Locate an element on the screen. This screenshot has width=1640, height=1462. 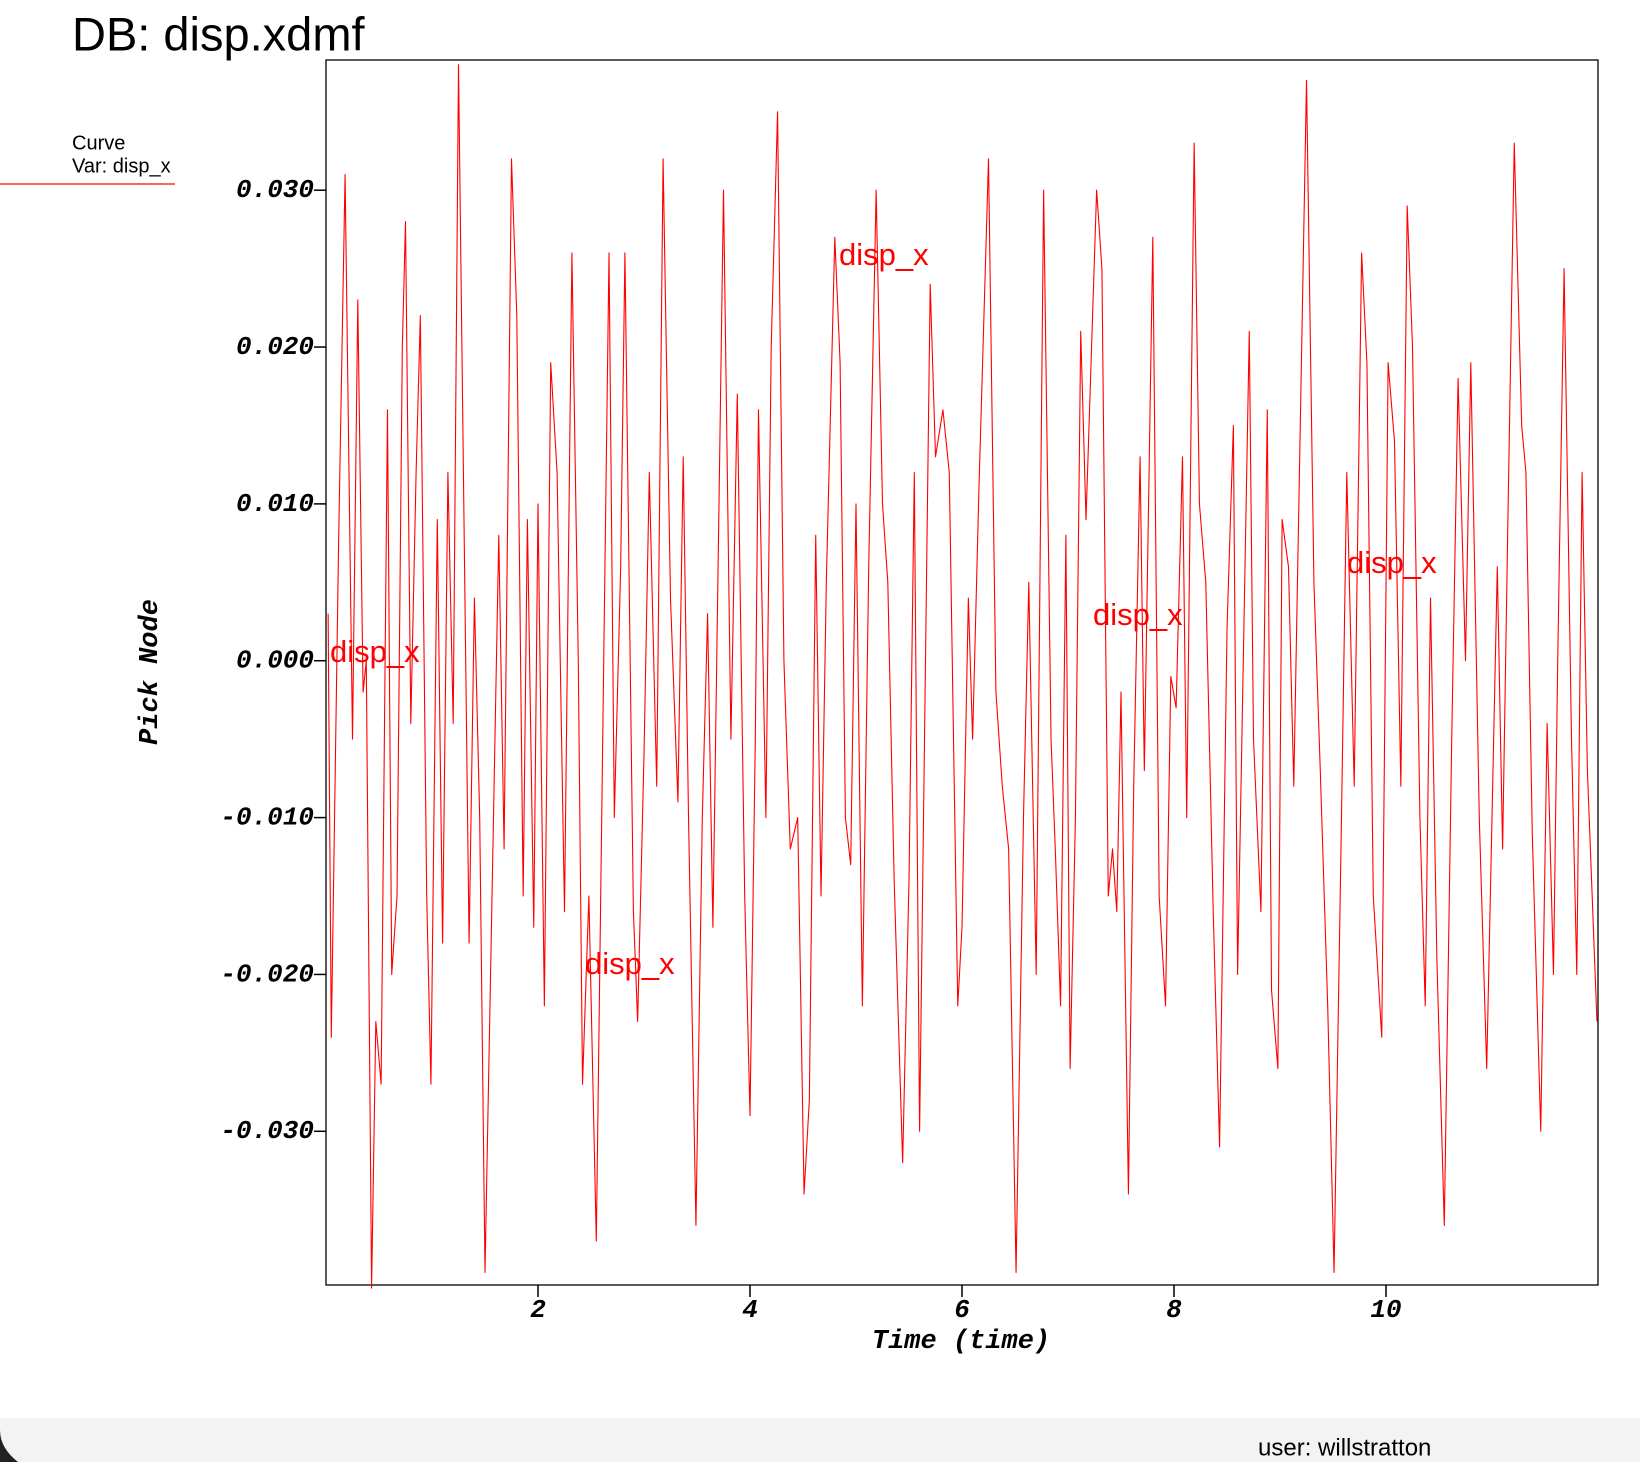
footer-user: user: willstratton is located at coordinates (1344, 1447).